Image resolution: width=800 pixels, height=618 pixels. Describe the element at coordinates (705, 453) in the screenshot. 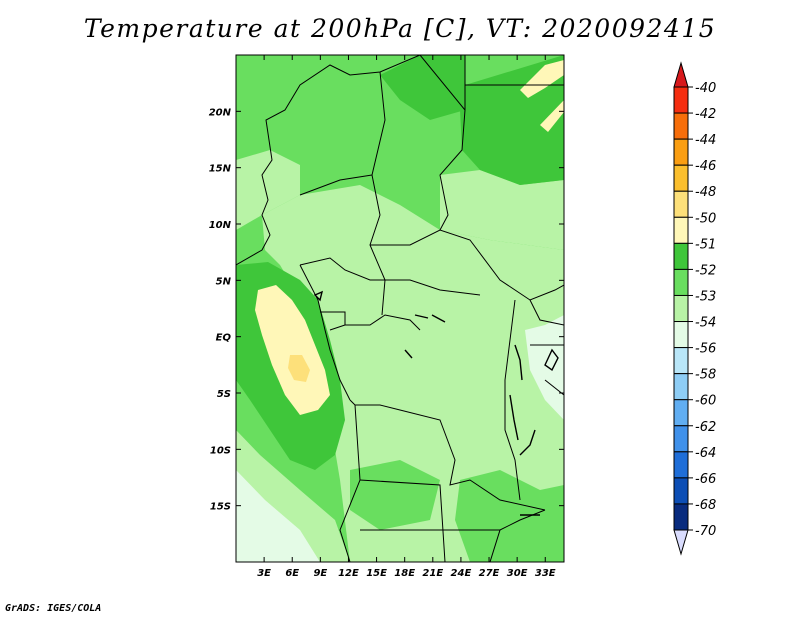

I see `colorbar-label: -64` at that location.